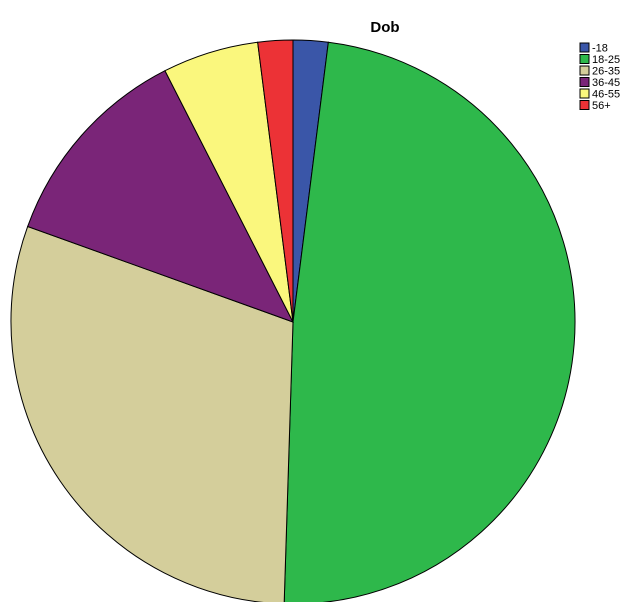  What do you see at coordinates (606, 95) in the screenshot?
I see `legend-label: 46-55` at bounding box center [606, 95].